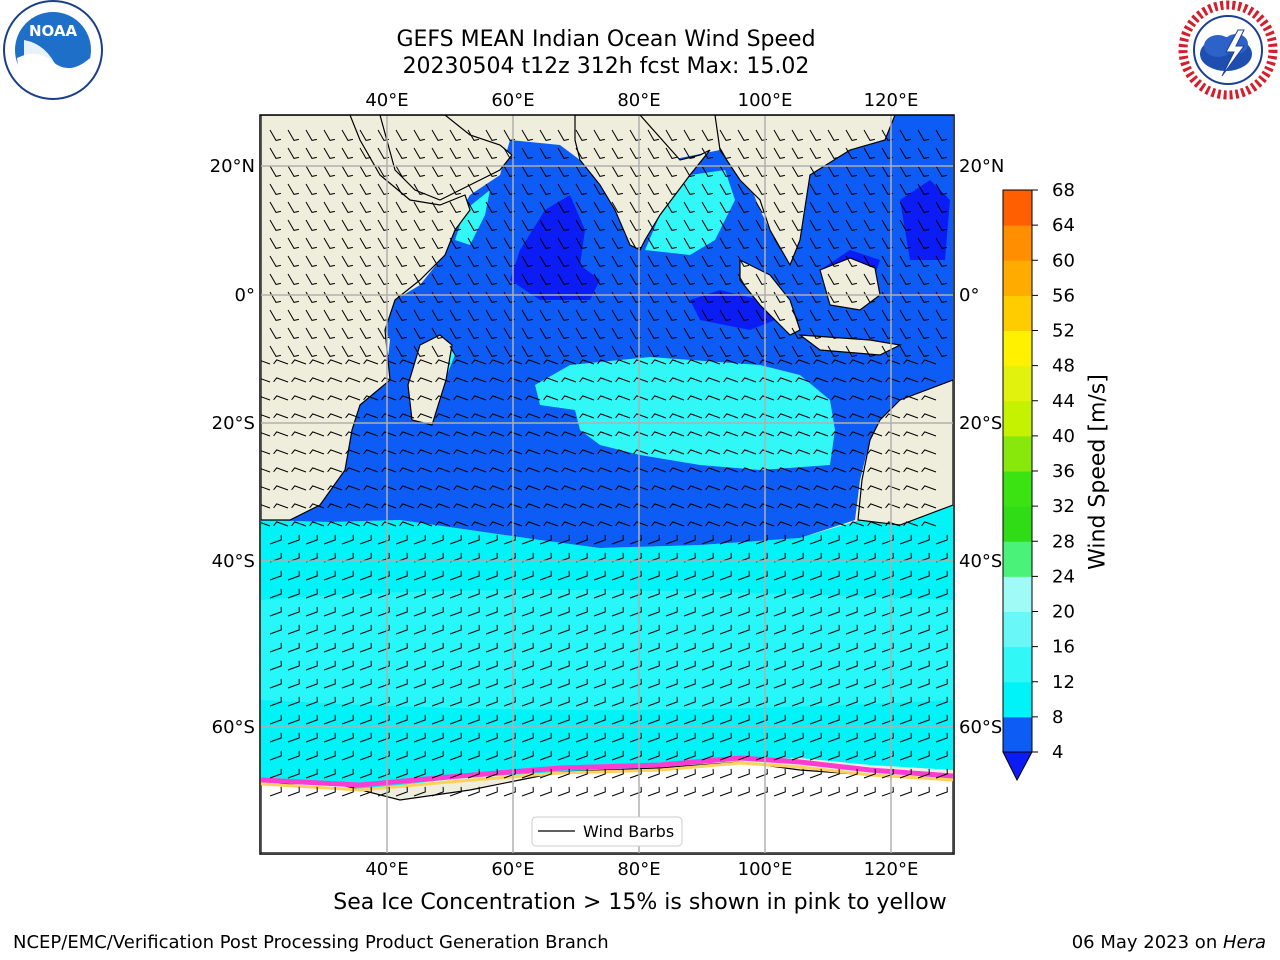 This screenshot has width=1280, height=960. Describe the element at coordinates (1063, 366) in the screenshot. I see `colorbar-tick-label: 48` at that location.